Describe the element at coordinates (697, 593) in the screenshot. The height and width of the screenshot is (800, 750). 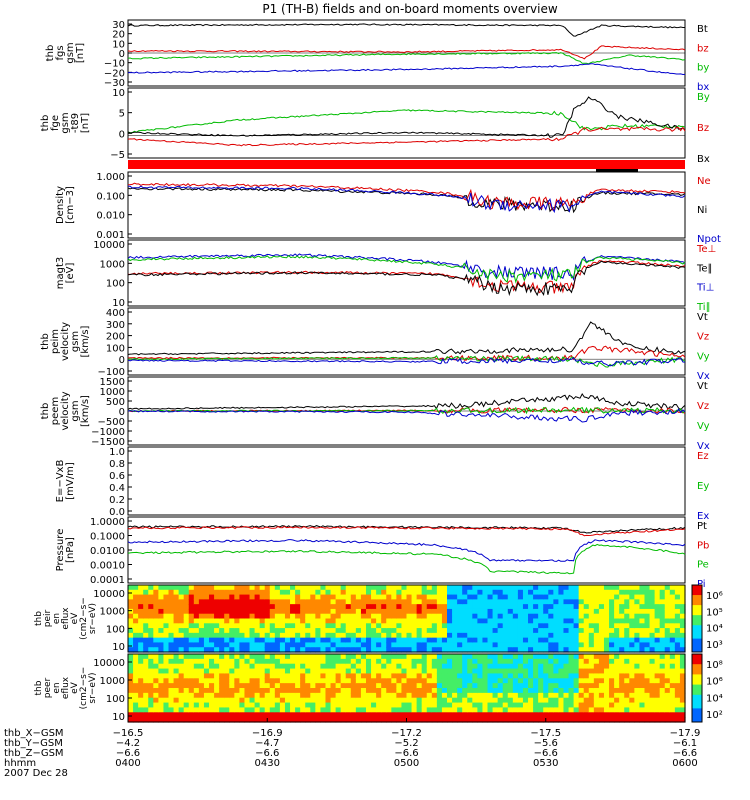
I see `colorbar-cell` at that location.